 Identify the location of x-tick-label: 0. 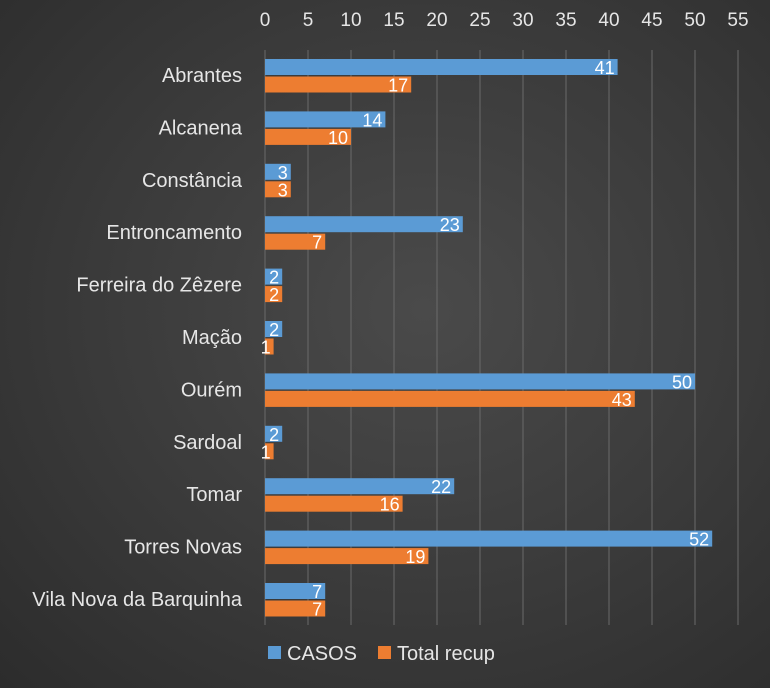
(265, 20).